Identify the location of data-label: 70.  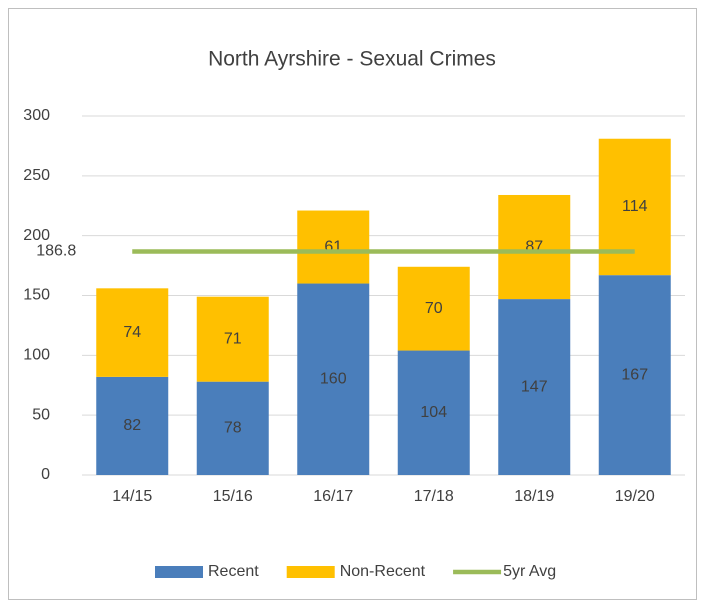
(434, 308).